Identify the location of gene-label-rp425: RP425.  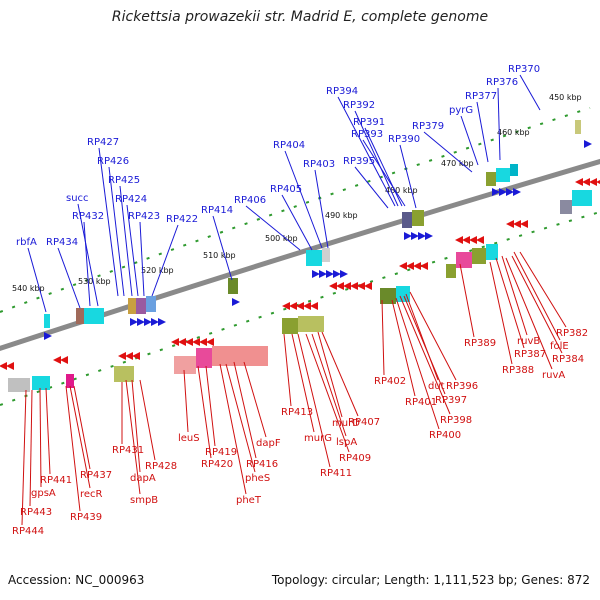
(124, 180).